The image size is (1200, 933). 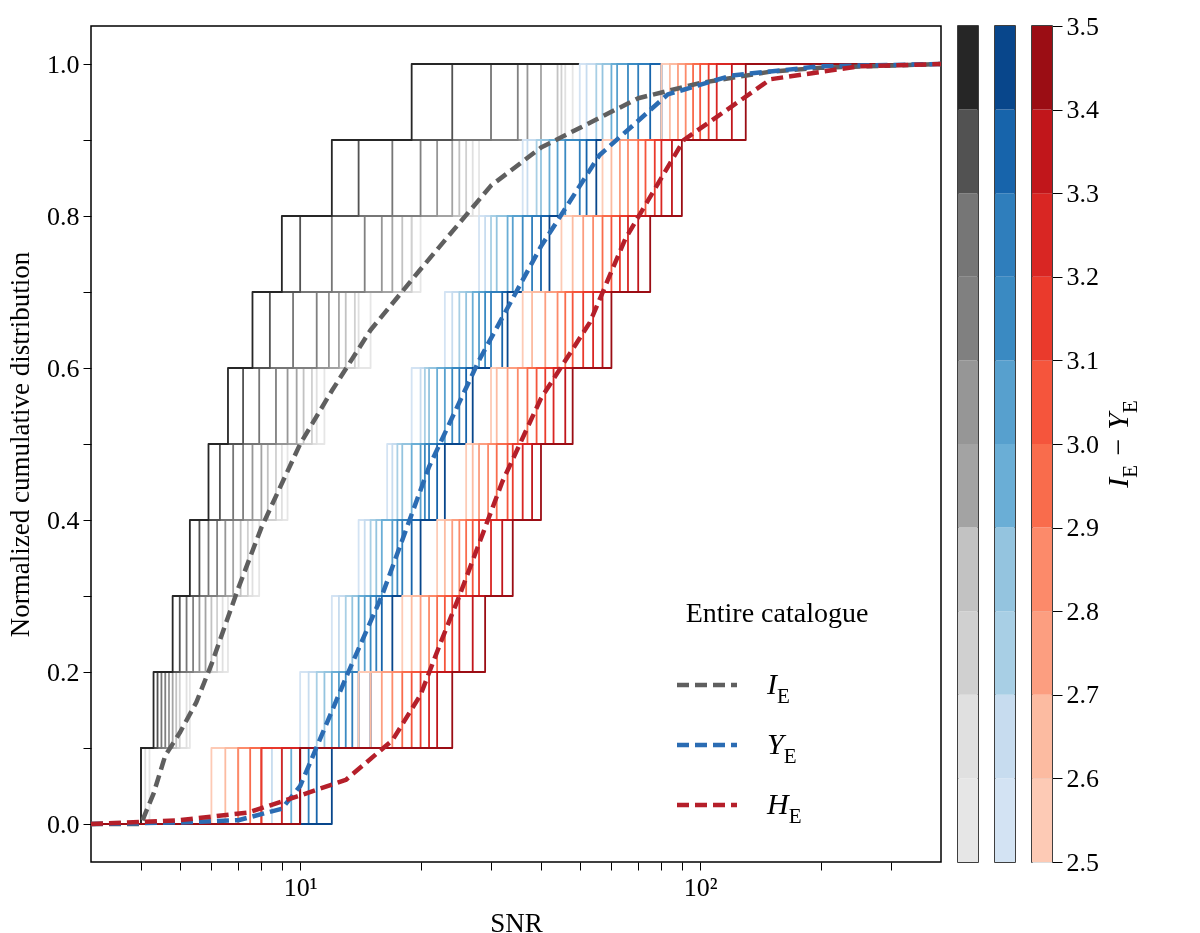 What do you see at coordinates (1082, 360) in the screenshot?
I see `color-bar-label: 3.1` at bounding box center [1082, 360].